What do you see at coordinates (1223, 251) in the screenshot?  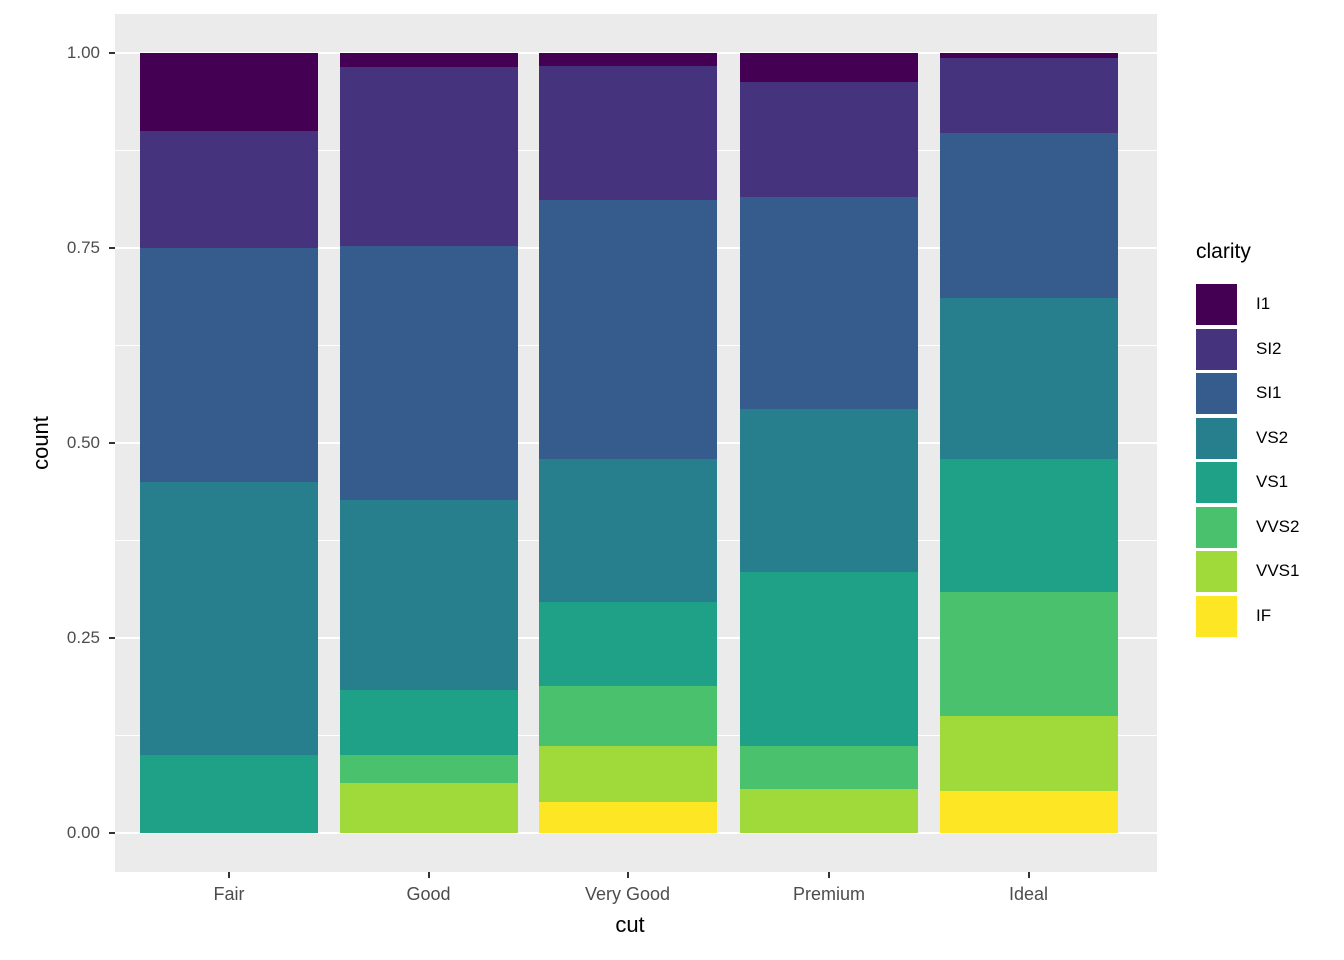 I see `legend-title: clarity` at bounding box center [1223, 251].